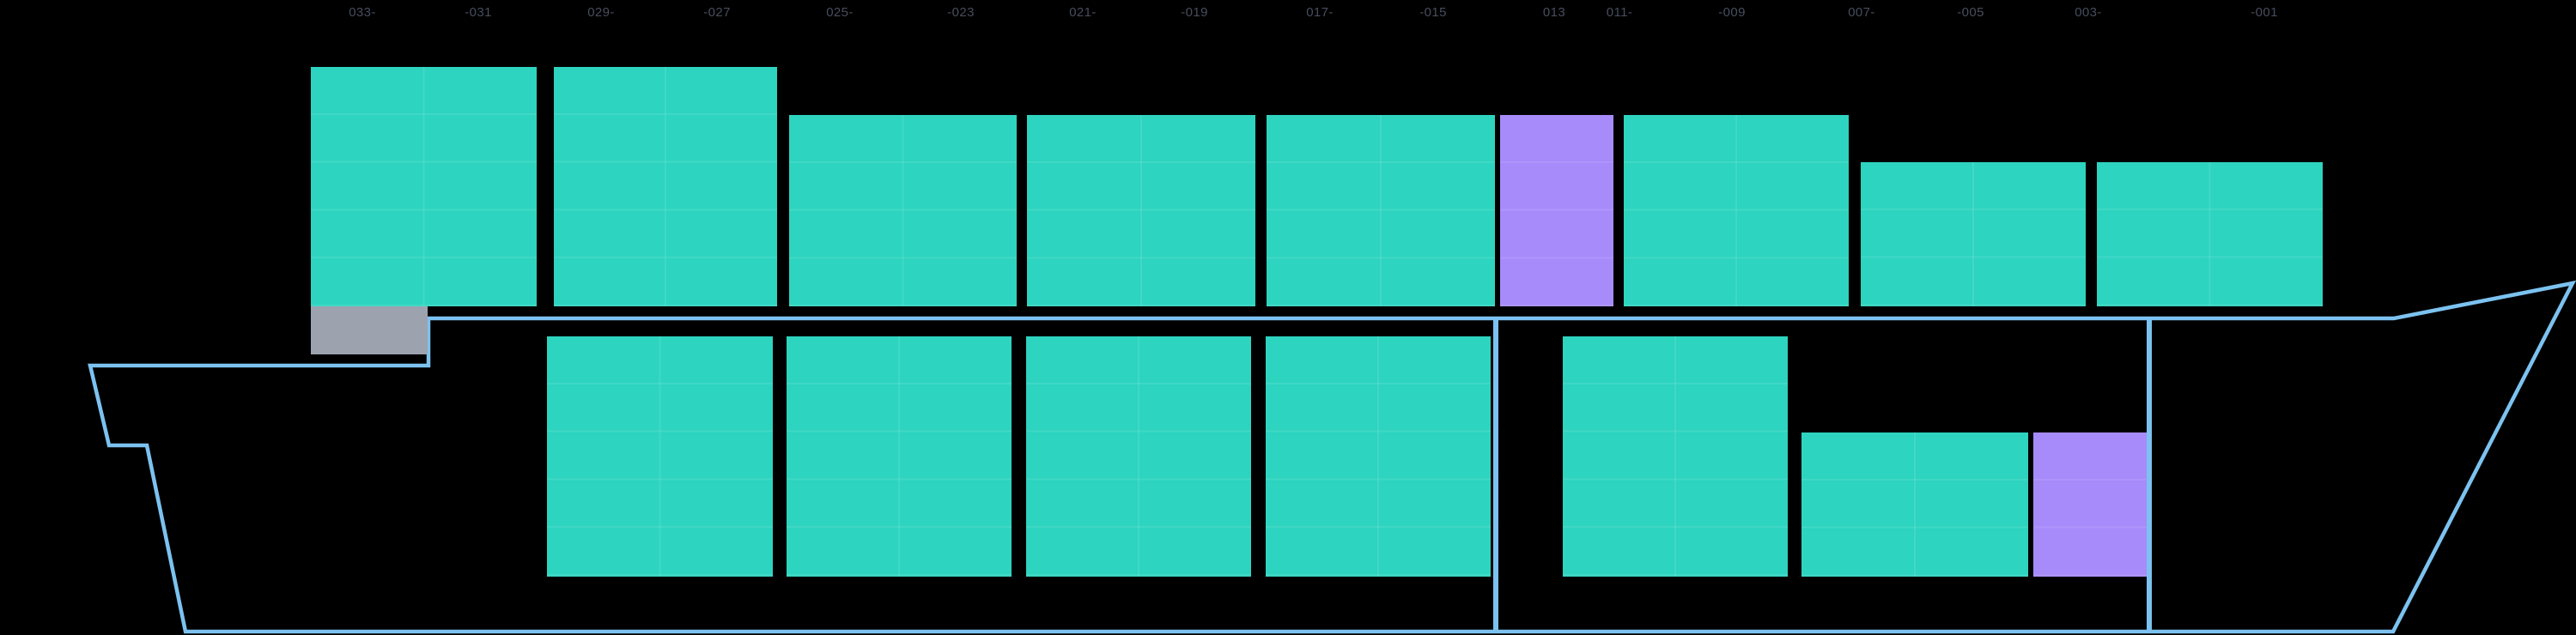  Describe the element at coordinates (2265, 12) in the screenshot. I see `bay-label-001: -001` at that location.